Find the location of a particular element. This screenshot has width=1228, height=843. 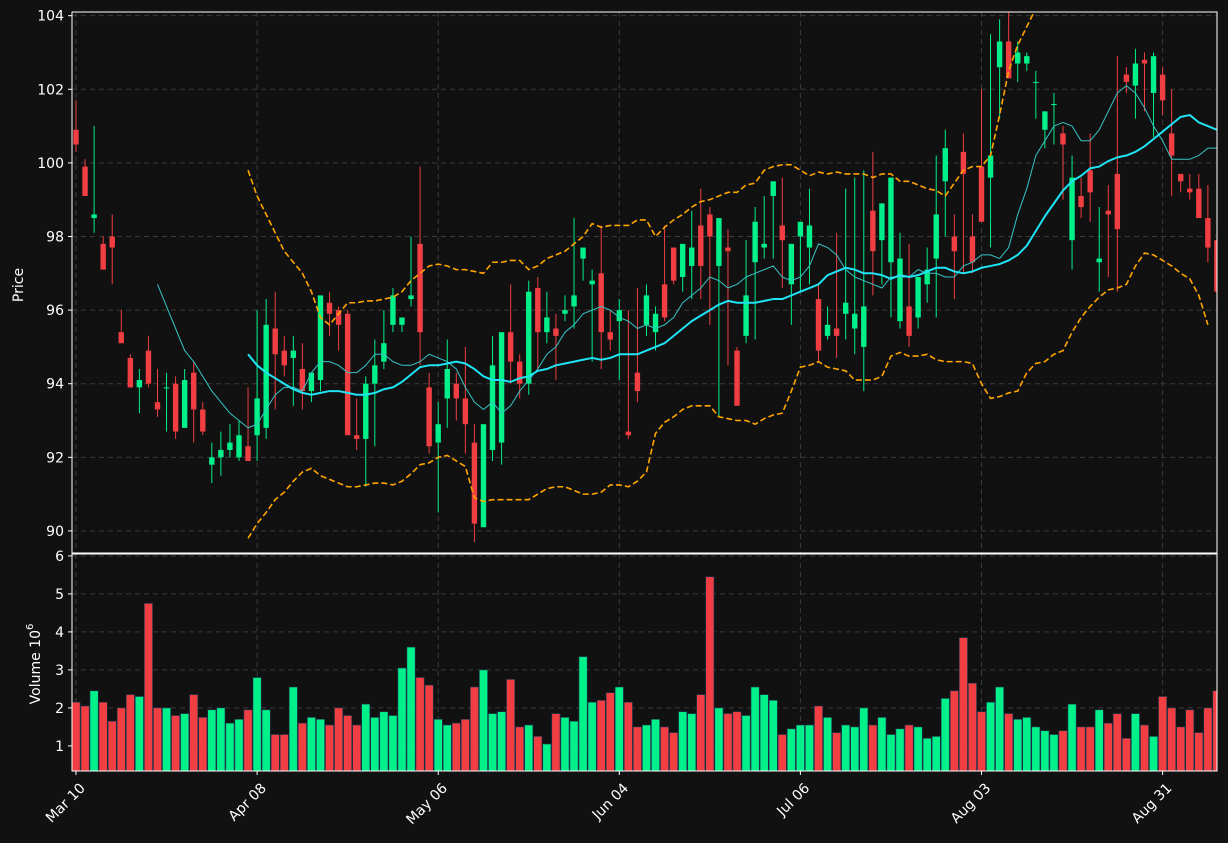

price-tick-label: 100 is located at coordinates (50, 164).